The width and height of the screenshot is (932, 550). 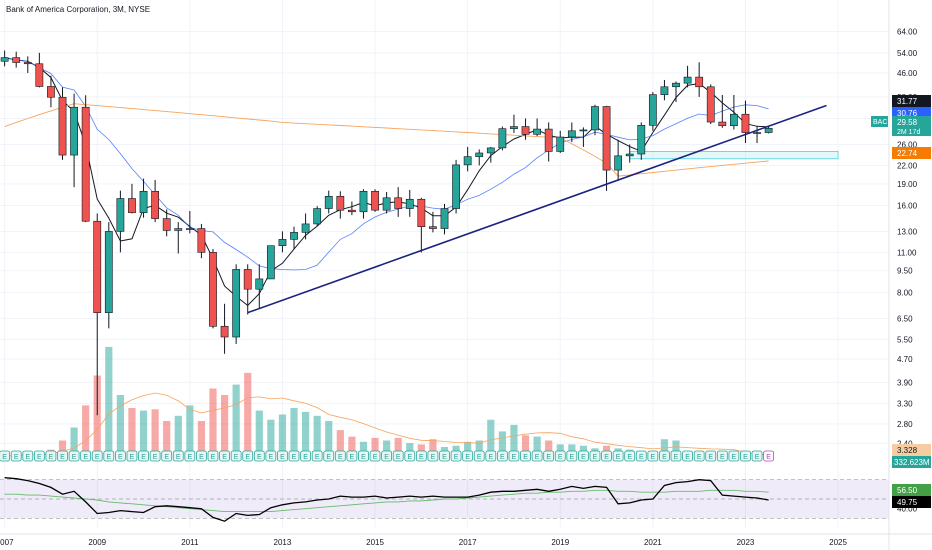 What do you see at coordinates (907, 153) in the screenshot?
I see `price-badge-ma-orange-label: 22.74` at bounding box center [907, 153].